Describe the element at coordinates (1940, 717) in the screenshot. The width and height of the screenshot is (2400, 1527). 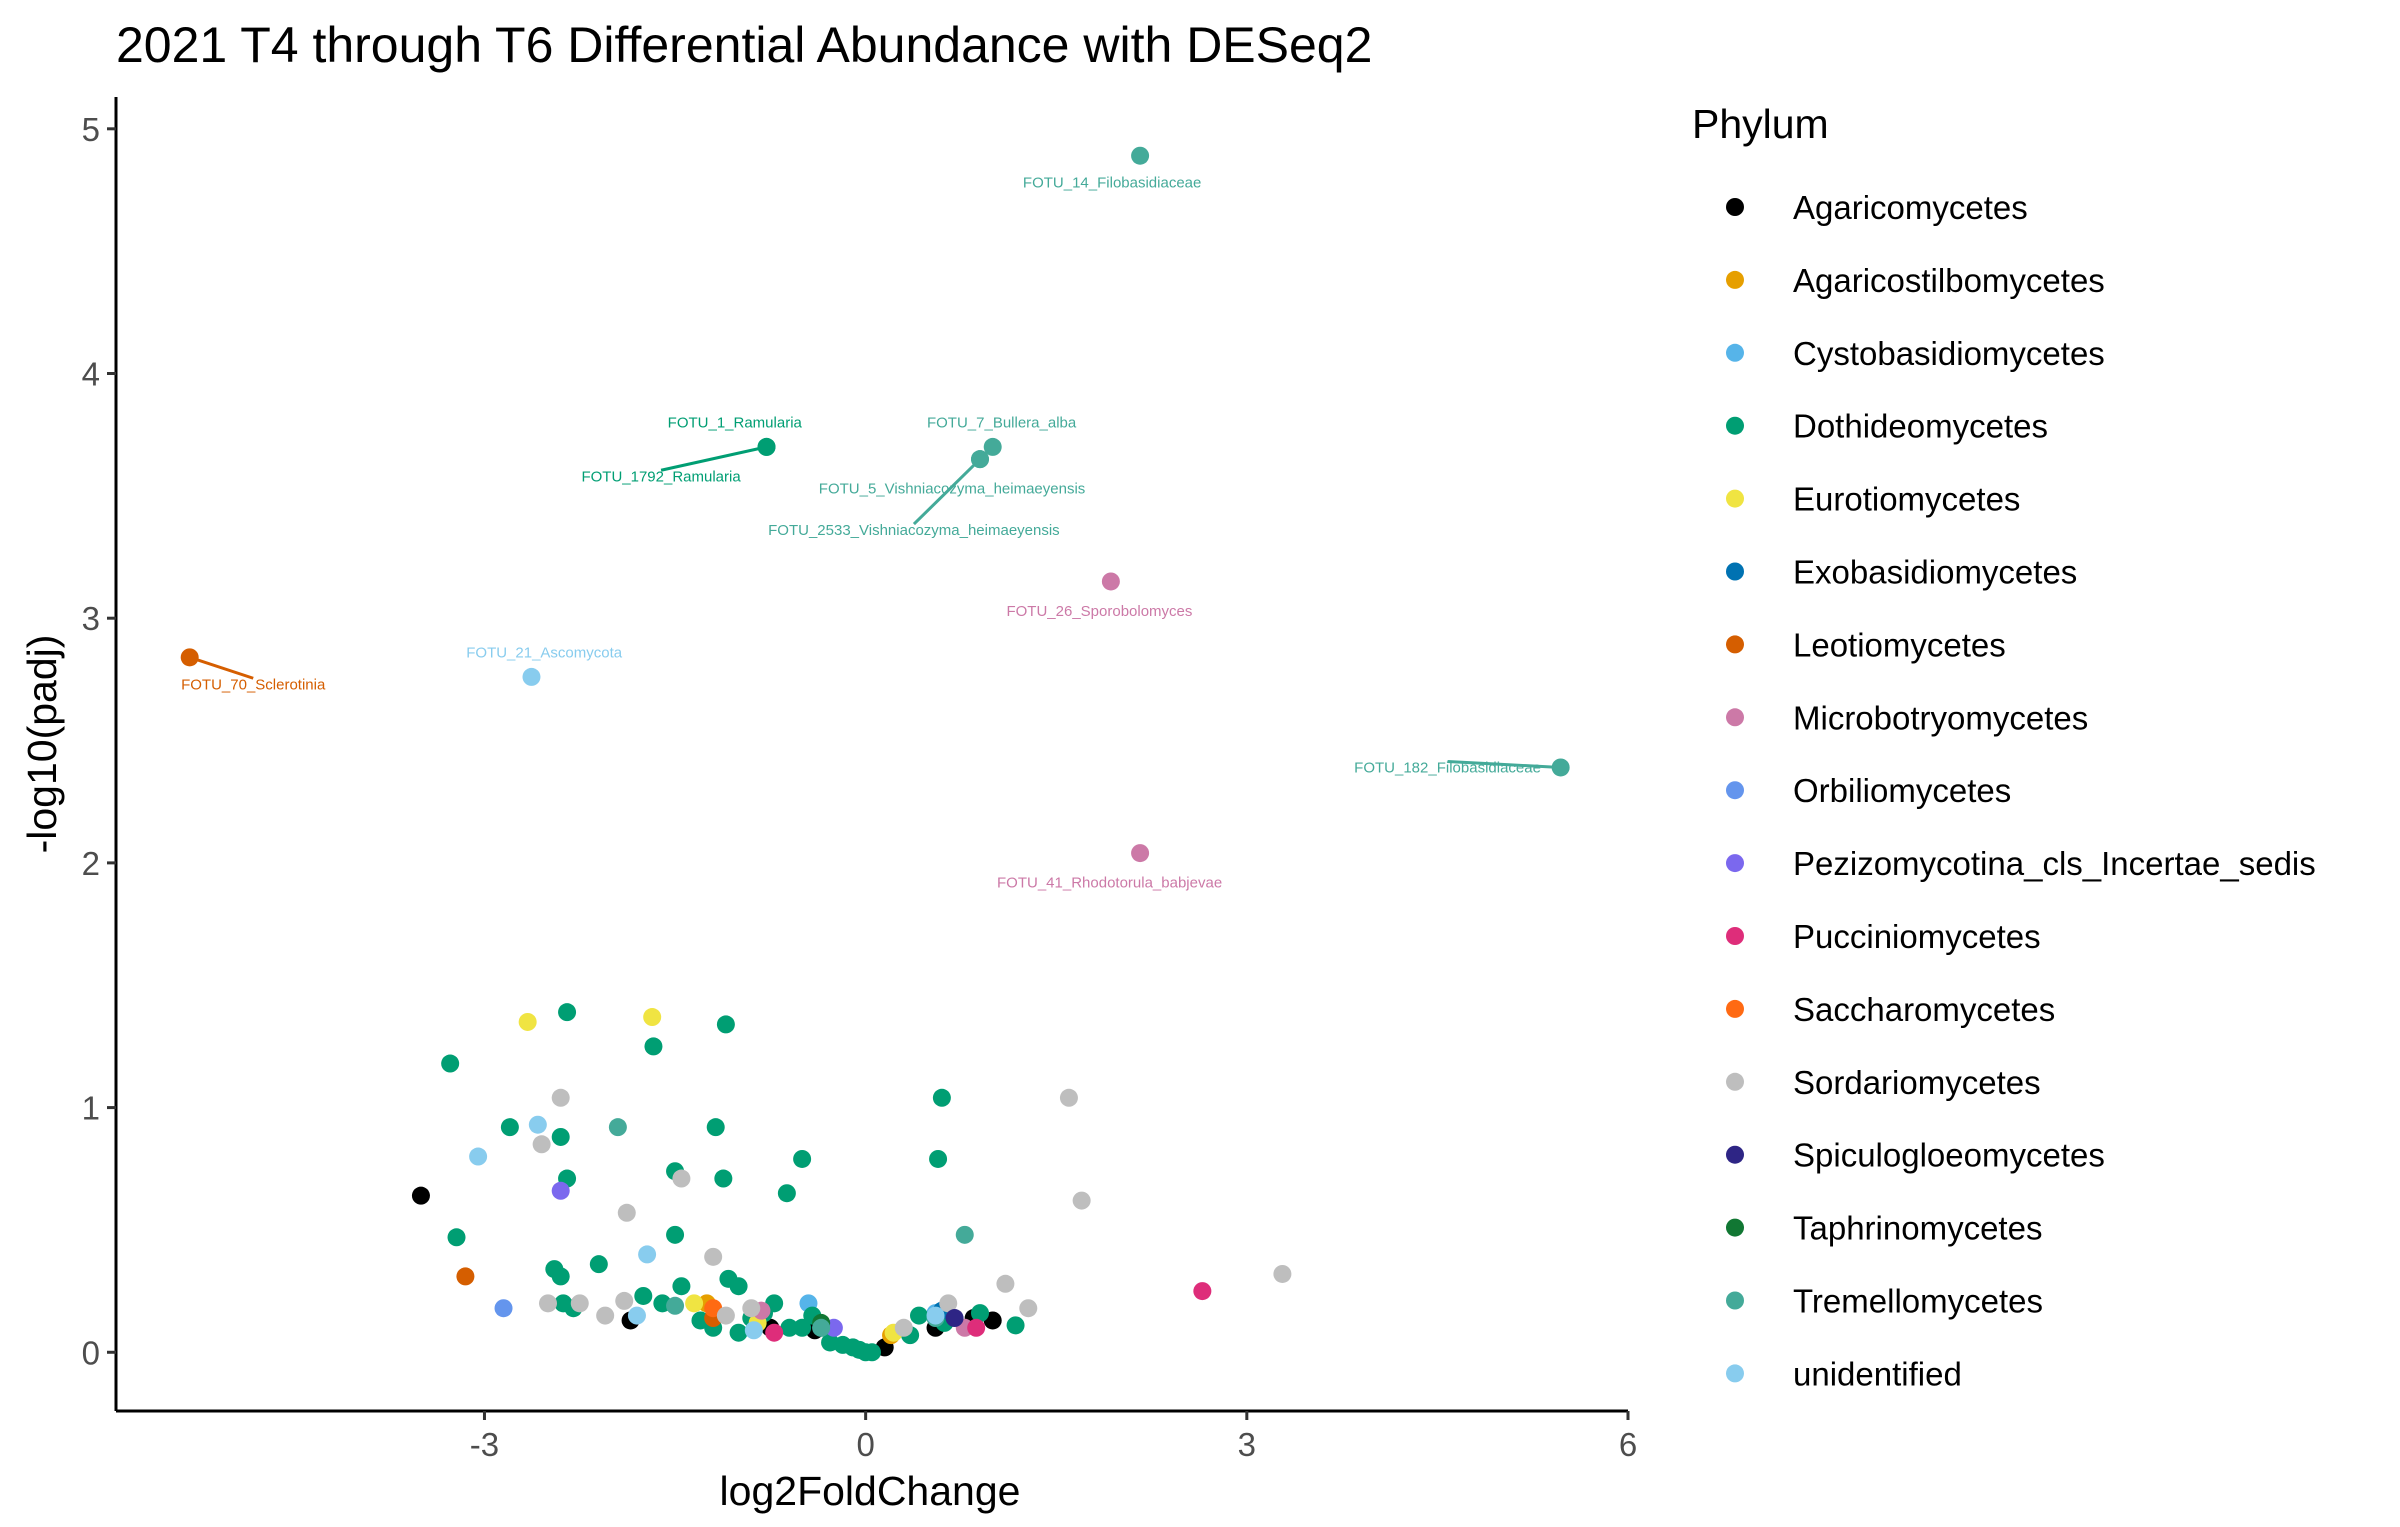
I see `legend-label: Microbotryomycetes` at that location.